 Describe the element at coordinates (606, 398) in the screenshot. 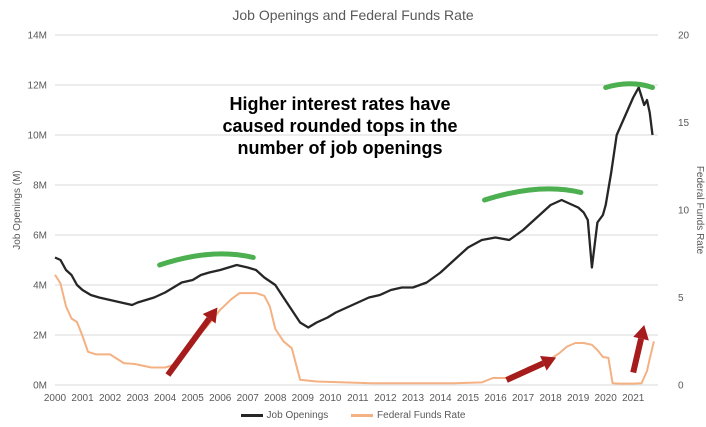

I see `x-tick-label: 2020` at that location.